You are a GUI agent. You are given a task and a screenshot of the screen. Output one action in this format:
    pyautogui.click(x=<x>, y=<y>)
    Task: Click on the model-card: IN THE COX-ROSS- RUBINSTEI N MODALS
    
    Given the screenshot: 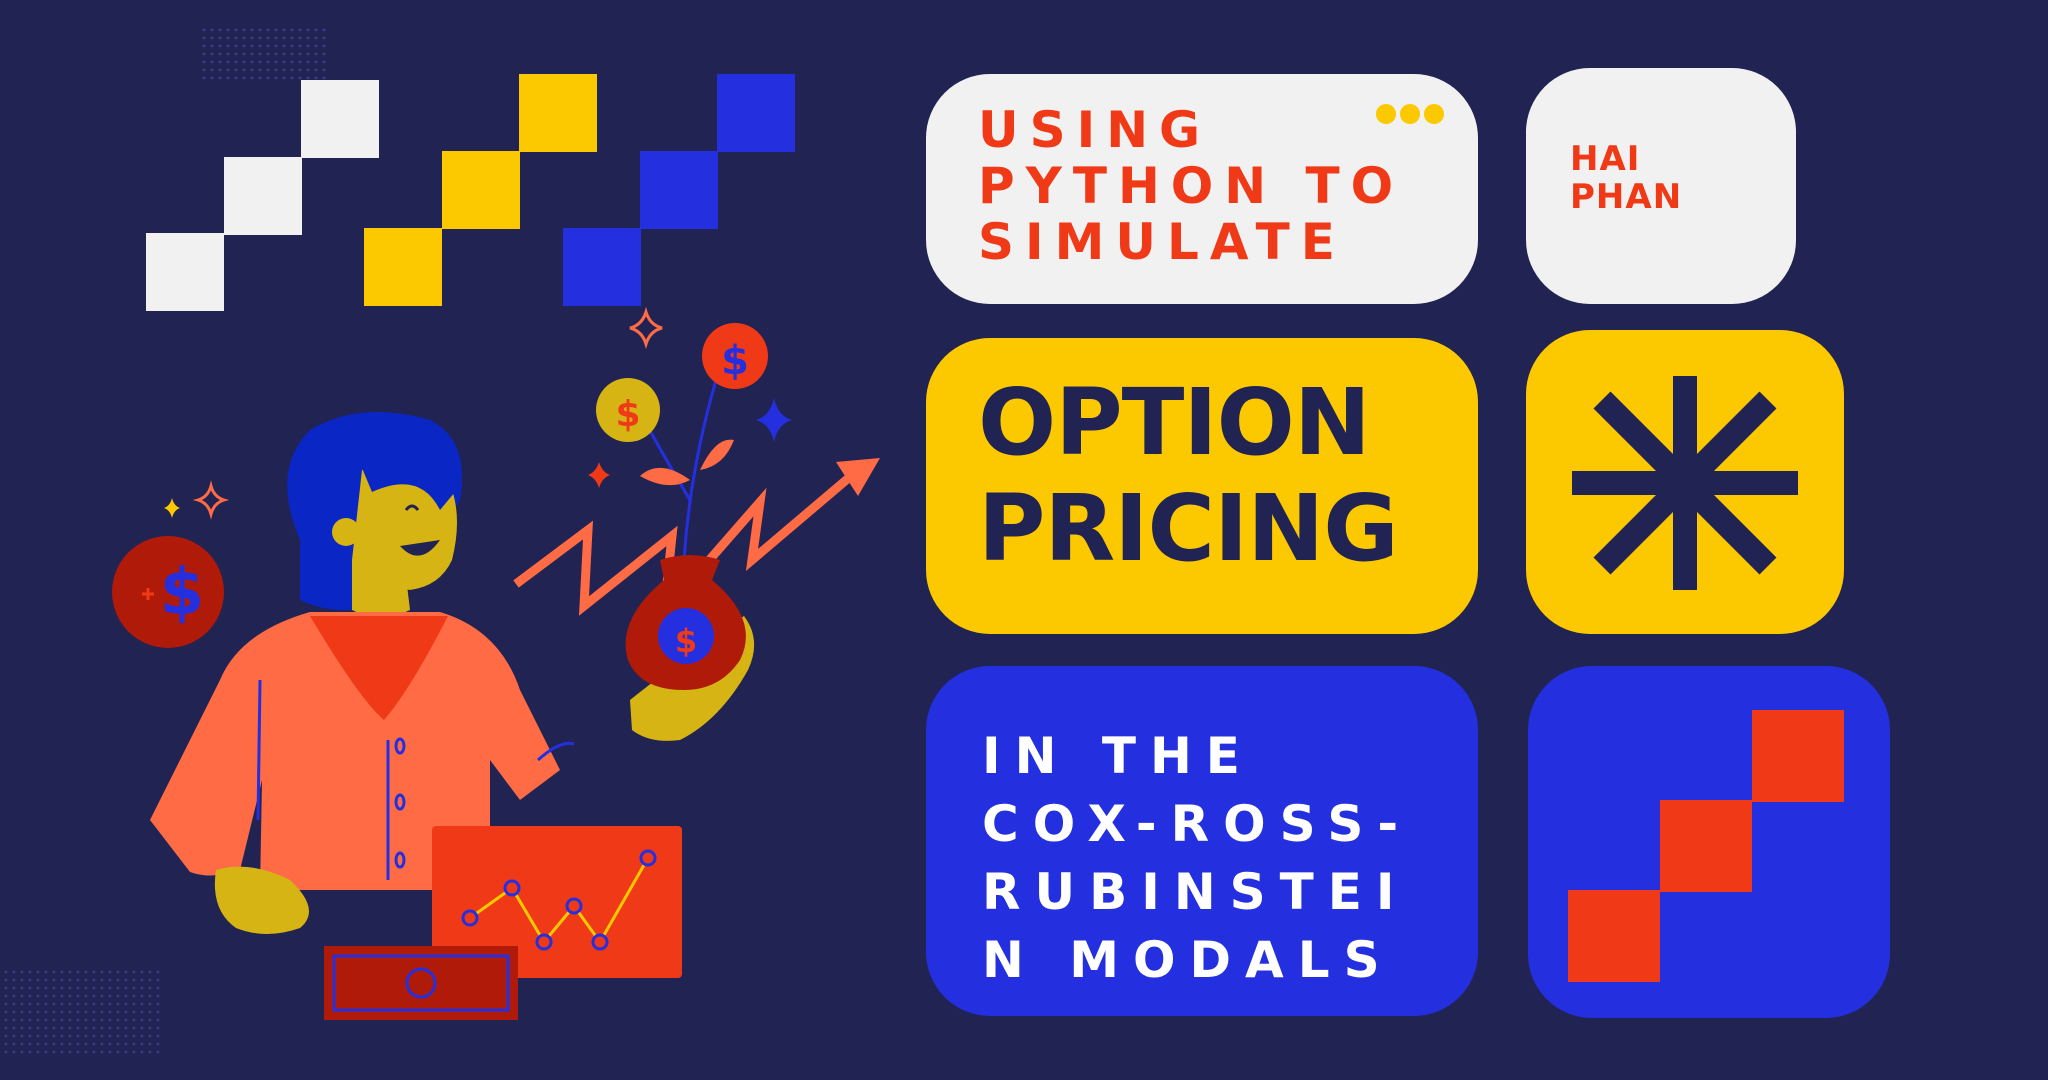 What is the action you would take?
    pyautogui.click(x=1202, y=841)
    